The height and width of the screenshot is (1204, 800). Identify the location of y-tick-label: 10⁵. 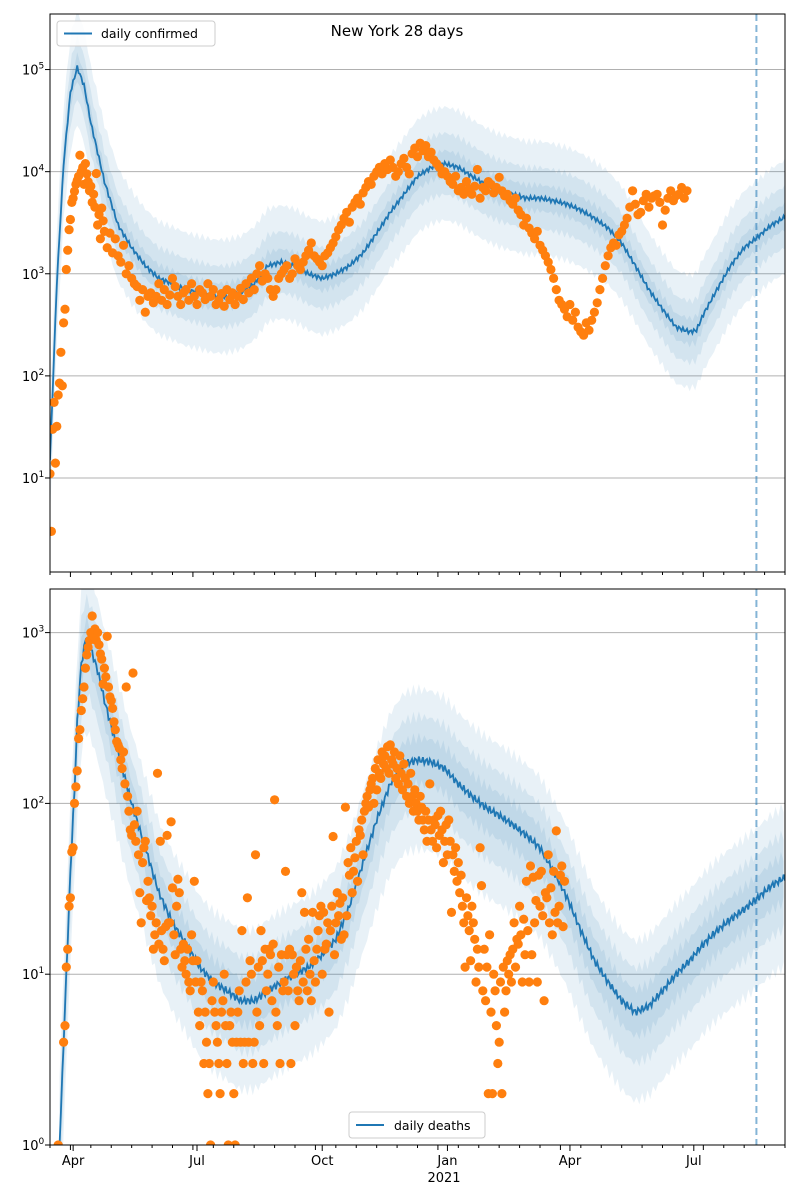
(33, 70).